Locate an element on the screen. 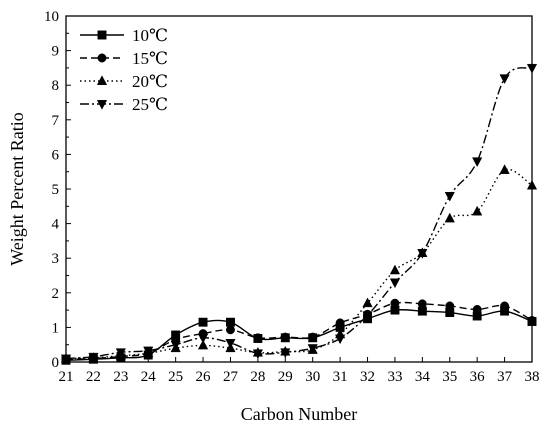 The width and height of the screenshot is (550, 433). x-tick-label: 21 is located at coordinates (66, 377).